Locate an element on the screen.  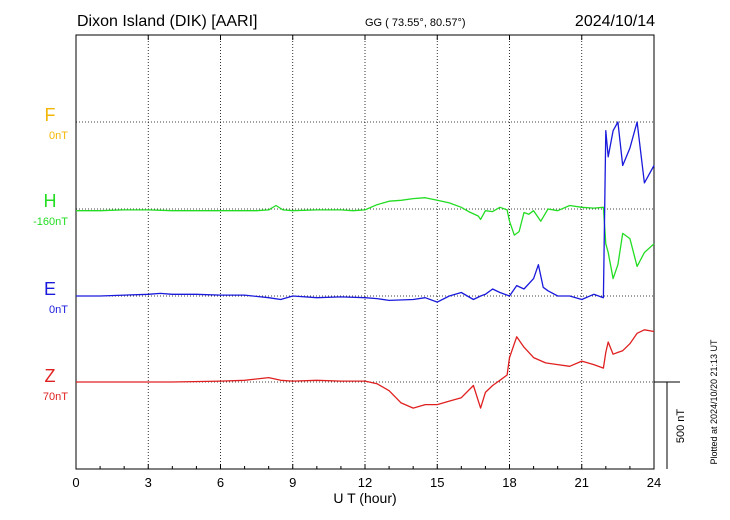
x-tick-label: 21 is located at coordinates (582, 482).